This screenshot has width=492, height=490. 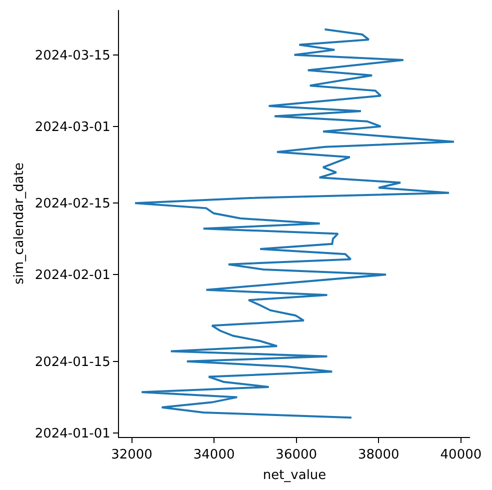 What do you see at coordinates (461, 455) in the screenshot?
I see `x-tick-label: 40000` at bounding box center [461, 455].